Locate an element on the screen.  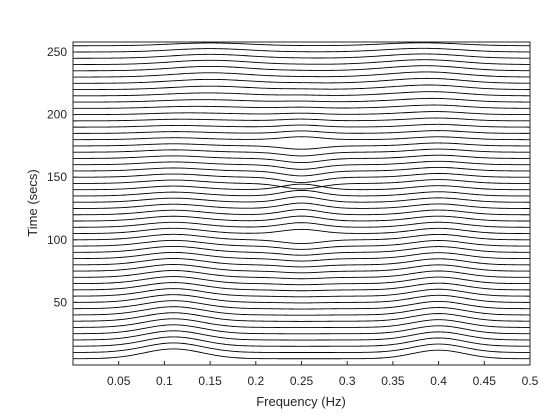
x-tick-label: 0.3 is located at coordinates (347, 381).